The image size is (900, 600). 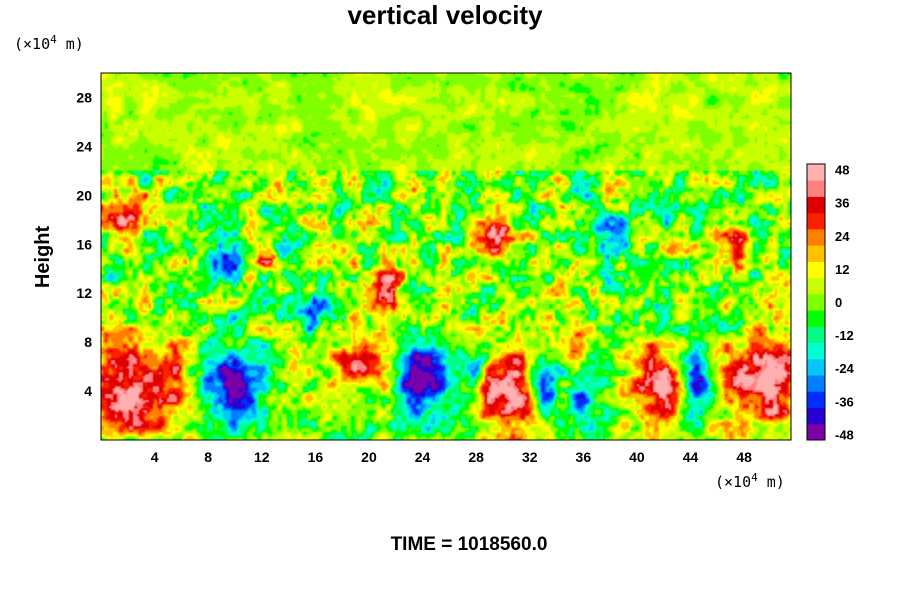 What do you see at coordinates (451, 457) in the screenshot?
I see `x-tick-labels: 4 8 12 16 20 24 28 32 36 40 44 48` at bounding box center [451, 457].